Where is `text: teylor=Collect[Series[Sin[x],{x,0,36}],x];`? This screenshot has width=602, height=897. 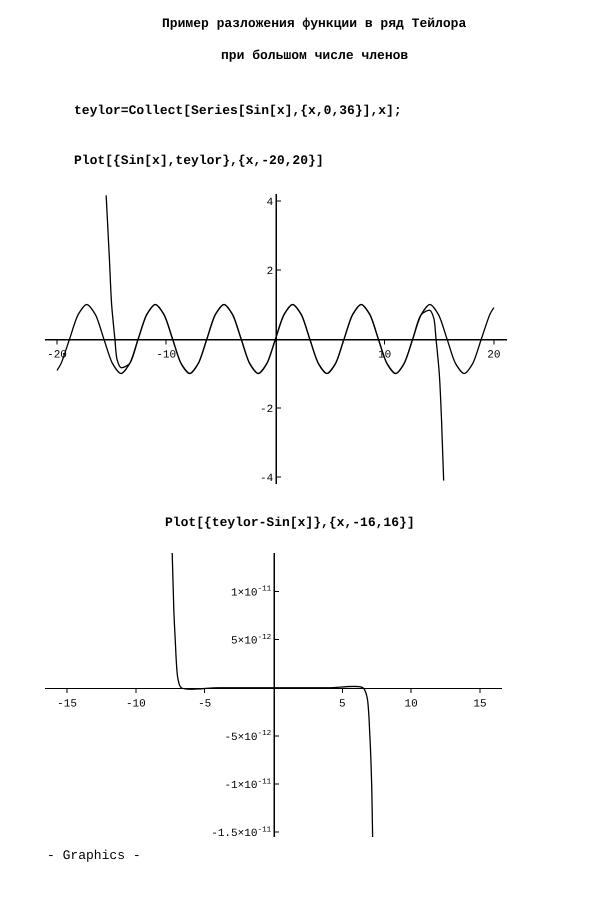
text: teylor=Collect[Series[Sin[x],{x,0,36}],x]; is located at coordinates (238, 110).